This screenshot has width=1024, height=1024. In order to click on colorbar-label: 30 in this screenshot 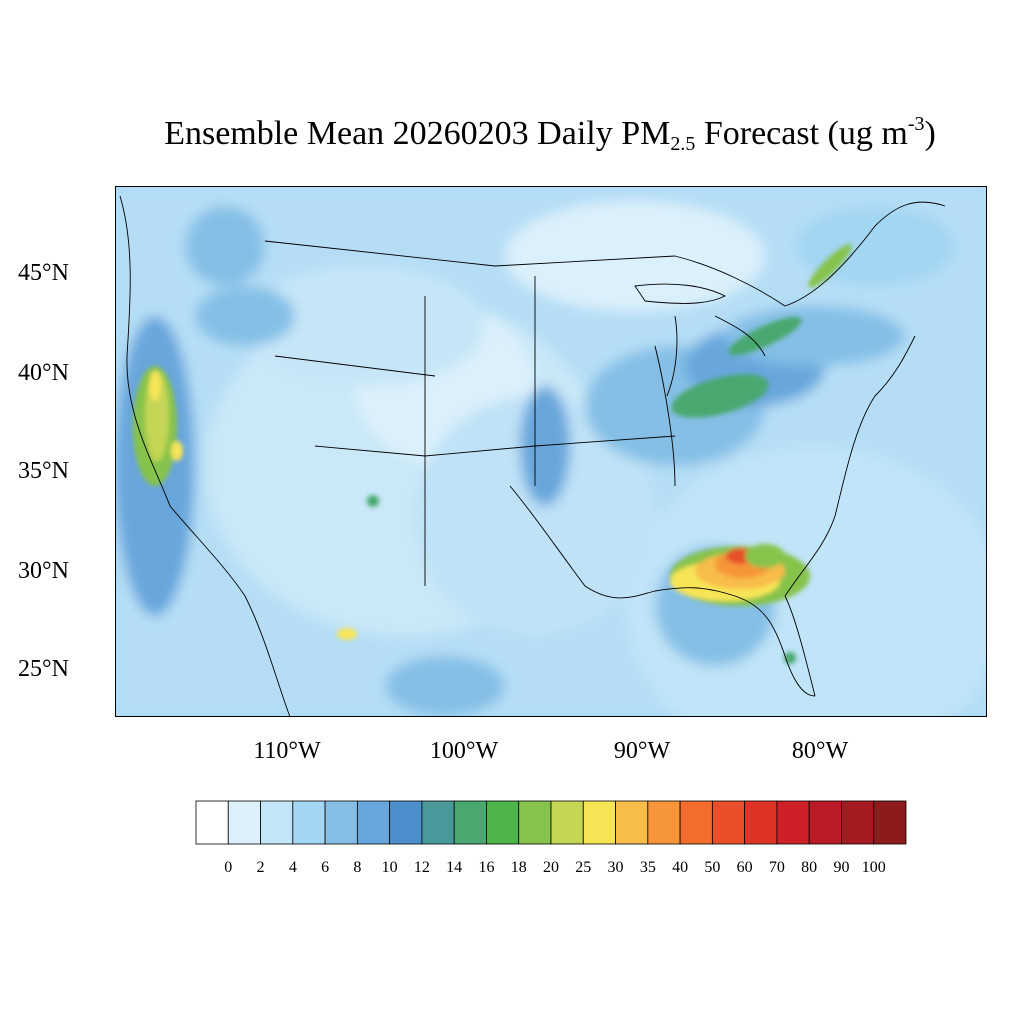, I will do `click(616, 867)`.